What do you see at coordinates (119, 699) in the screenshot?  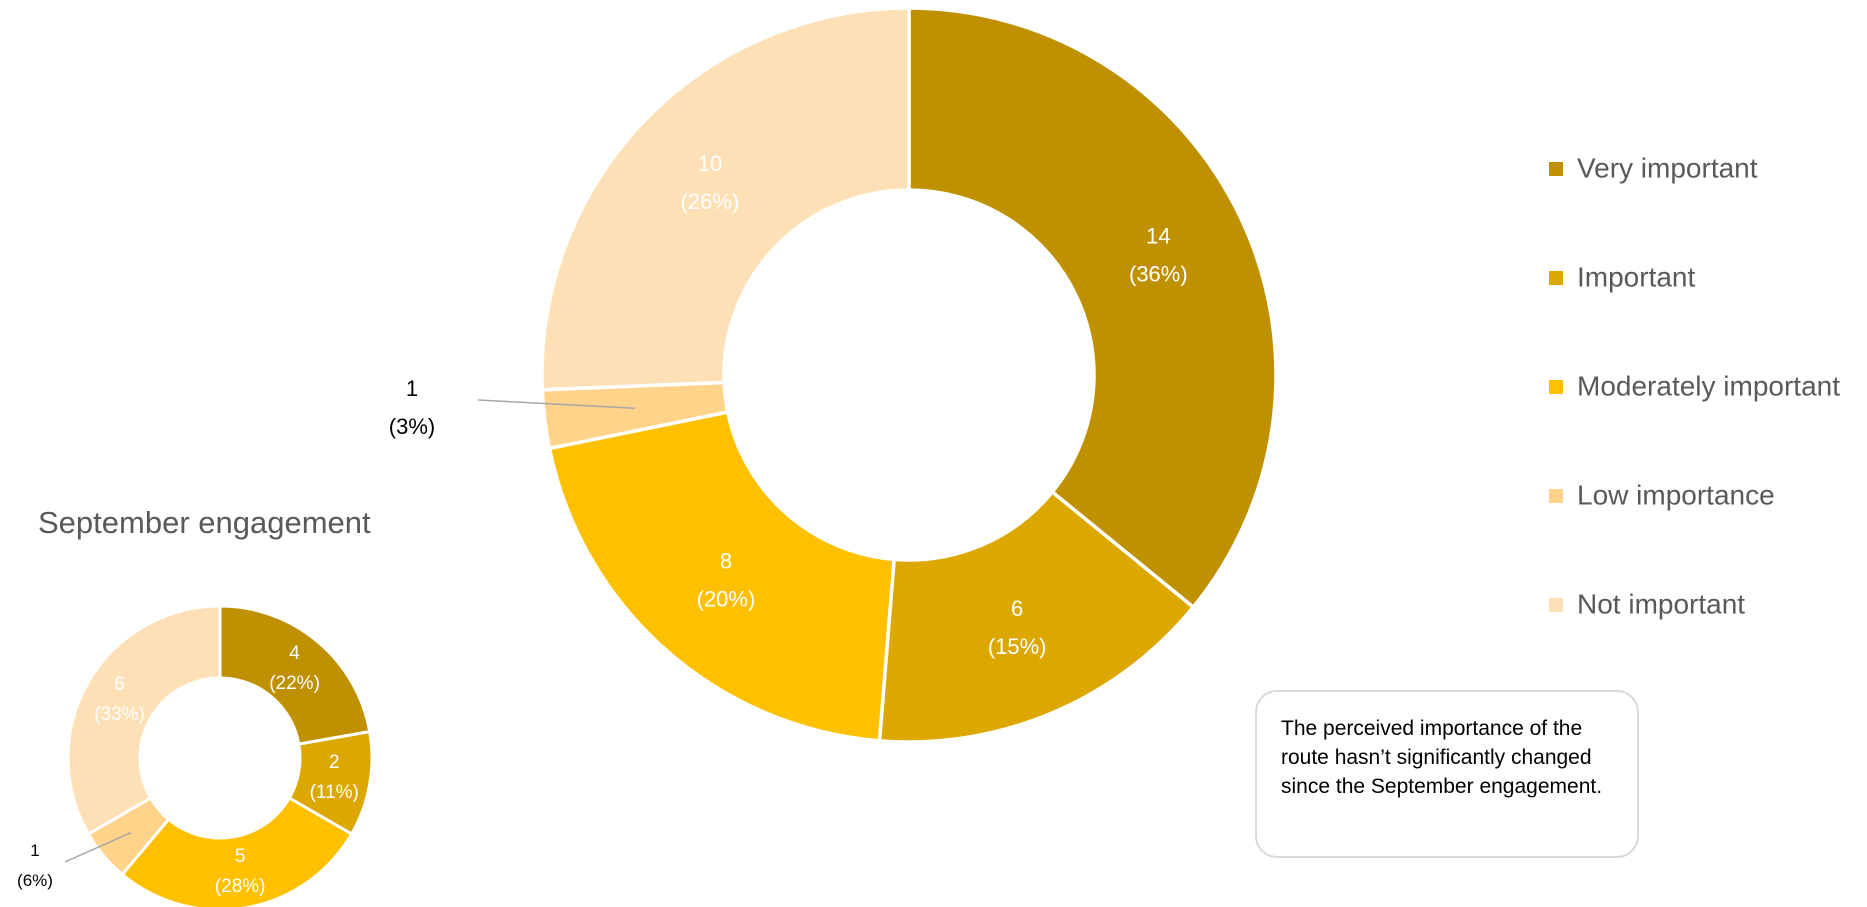 I see `sept-data-label-not-important: 6 (33%)` at bounding box center [119, 699].